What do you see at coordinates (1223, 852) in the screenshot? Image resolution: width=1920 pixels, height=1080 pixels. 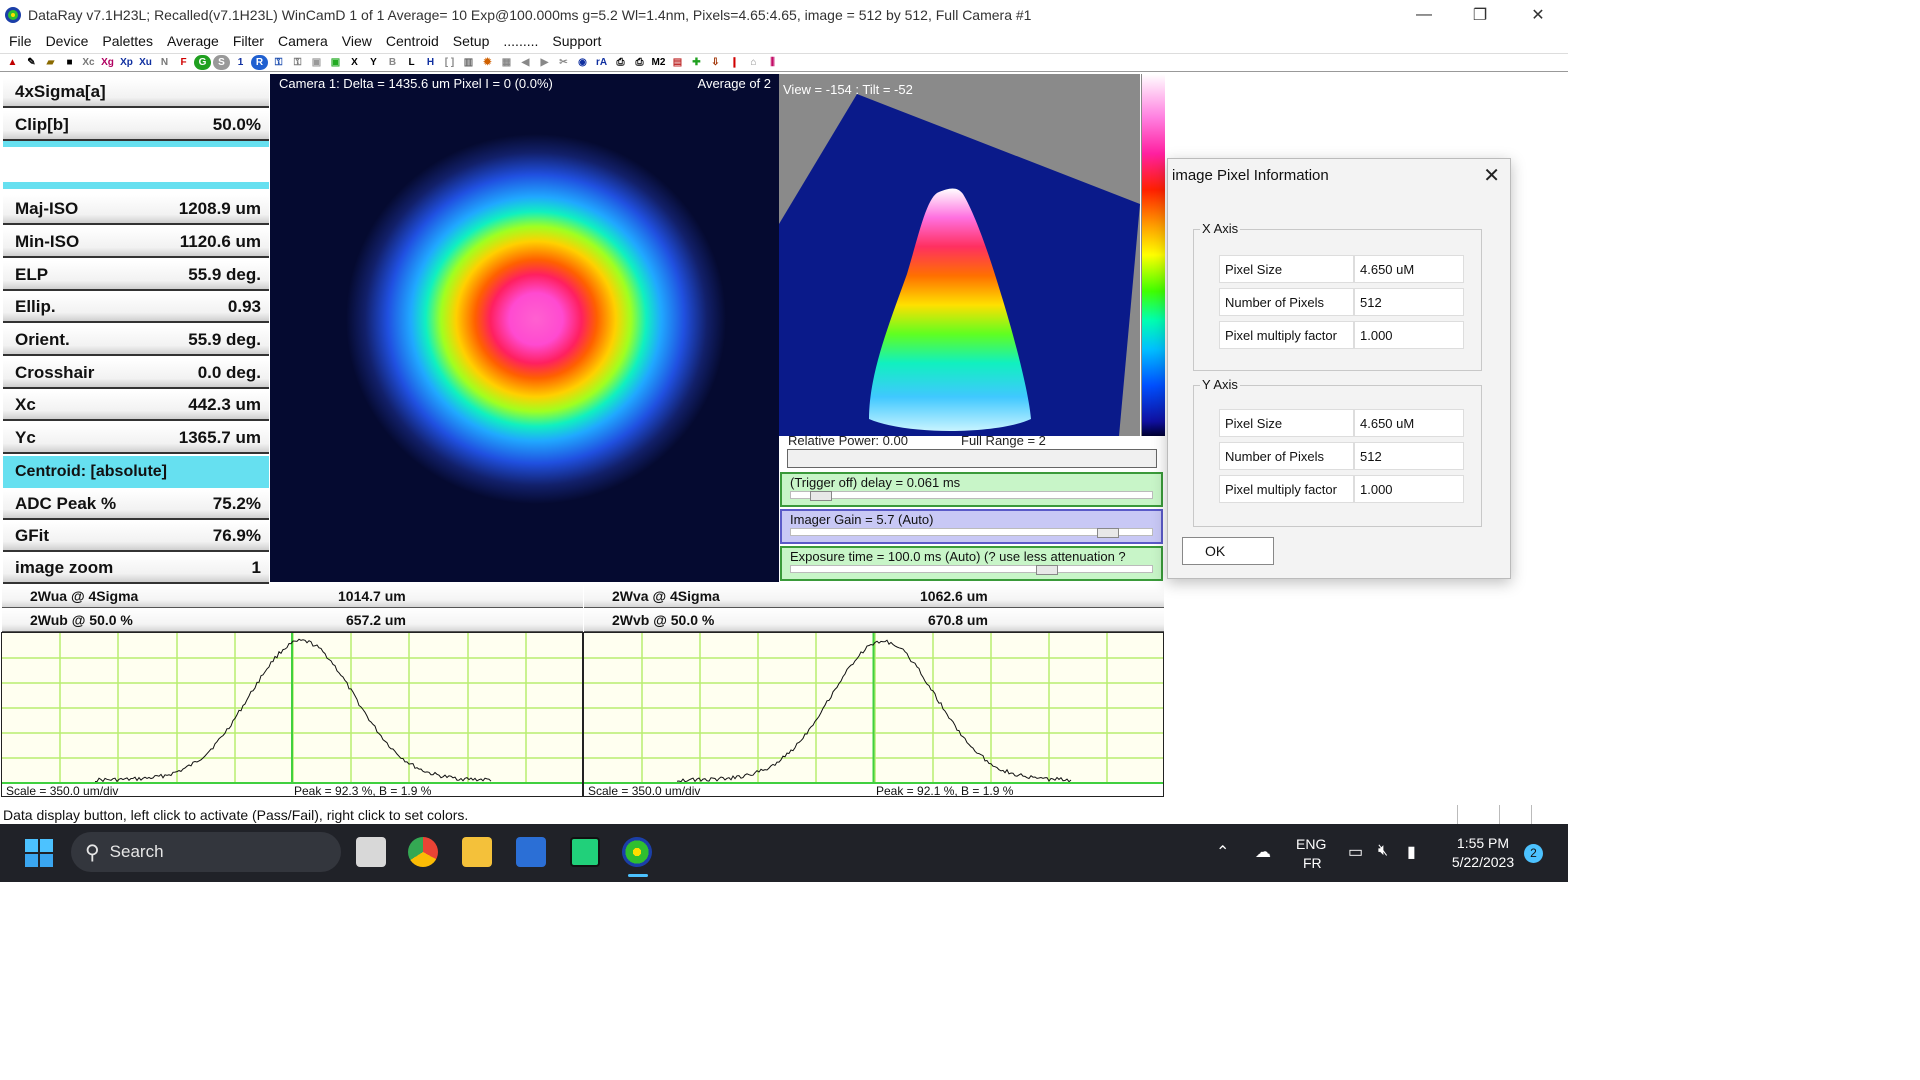 I see `chevron-up-icon: ⌃` at bounding box center [1223, 852].